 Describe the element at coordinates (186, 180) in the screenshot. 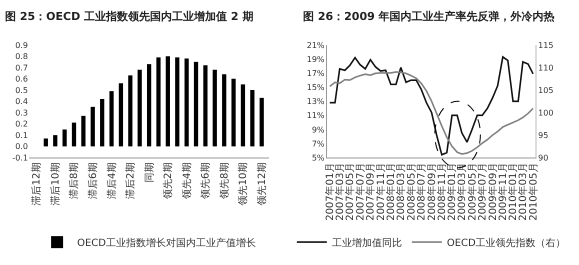

I see `x-tick-label: 领先4期` at that location.